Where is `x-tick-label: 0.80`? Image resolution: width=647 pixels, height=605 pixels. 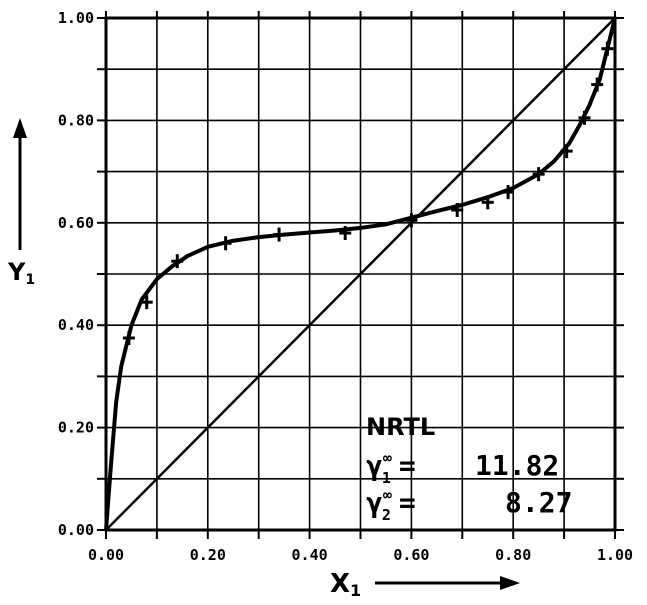 x-tick-label: 0.80 is located at coordinates (513, 555).